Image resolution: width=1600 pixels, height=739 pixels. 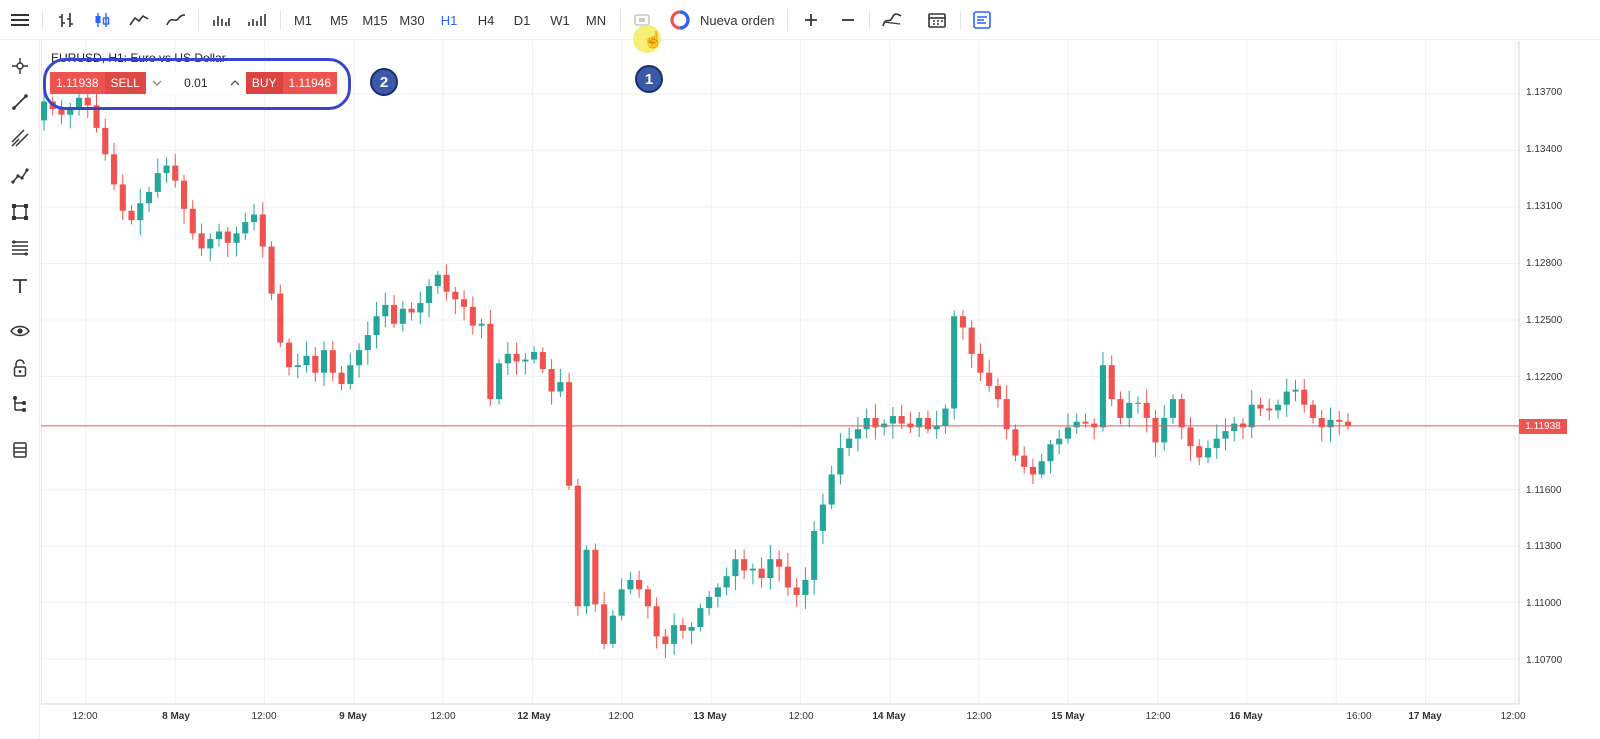 I want to click on shapes-icon, so click(x=20, y=212).